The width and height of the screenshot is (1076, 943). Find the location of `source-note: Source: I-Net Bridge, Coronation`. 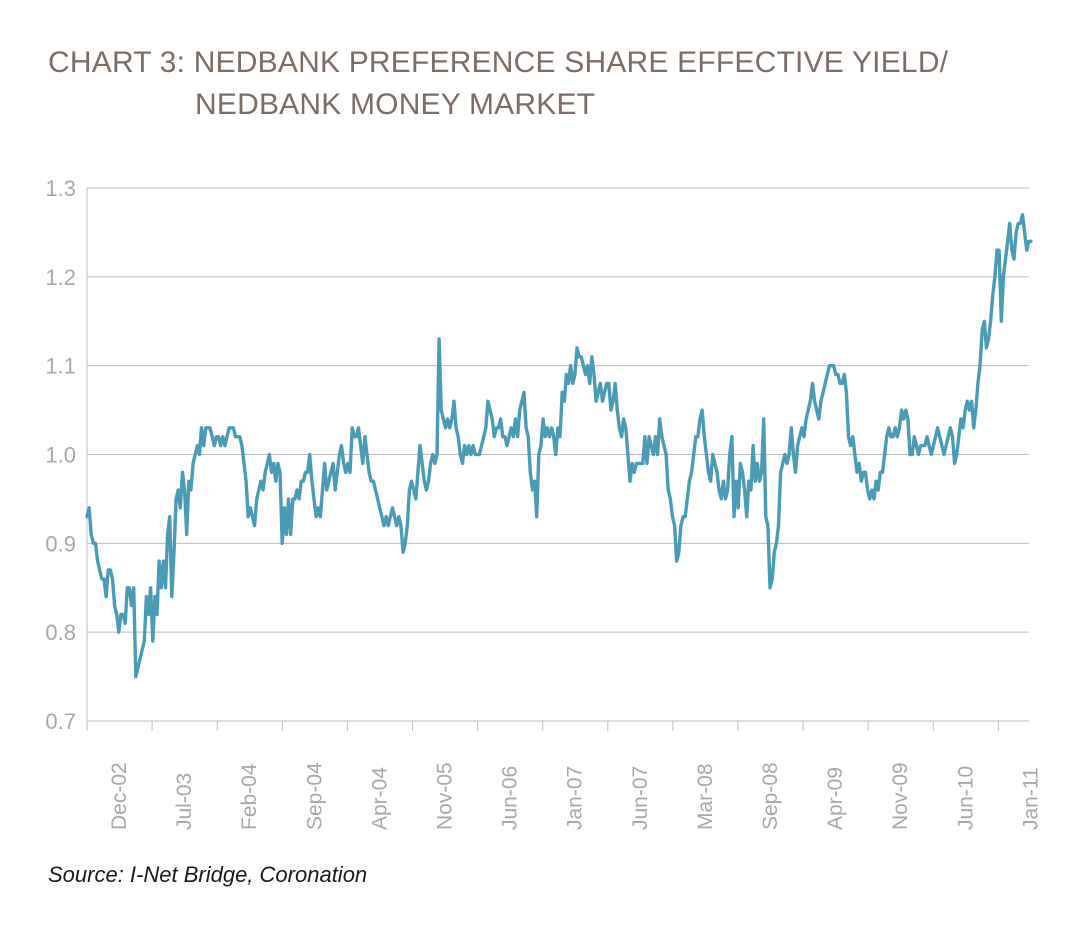

source-note: Source: I-Net Bridge, Coronation is located at coordinates (208, 874).